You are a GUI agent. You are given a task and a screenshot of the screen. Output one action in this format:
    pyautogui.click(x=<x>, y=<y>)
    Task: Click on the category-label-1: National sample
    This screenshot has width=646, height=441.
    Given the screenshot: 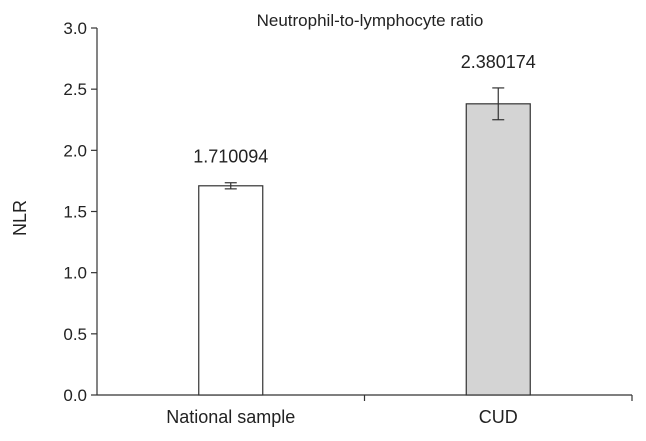 What is the action you would take?
    pyautogui.click(x=230, y=417)
    